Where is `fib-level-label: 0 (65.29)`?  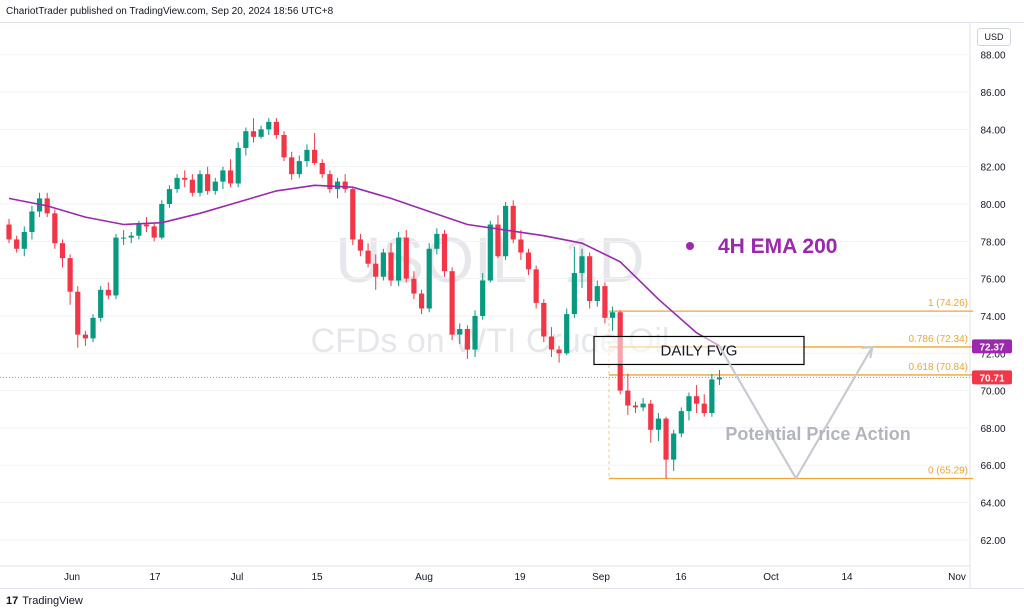 fib-level-label: 0 (65.29) is located at coordinates (948, 470).